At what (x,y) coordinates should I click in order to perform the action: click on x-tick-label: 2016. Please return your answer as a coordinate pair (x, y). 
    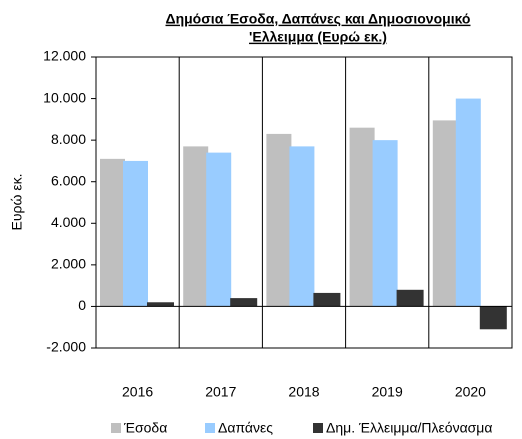
    Looking at the image, I should click on (137, 392).